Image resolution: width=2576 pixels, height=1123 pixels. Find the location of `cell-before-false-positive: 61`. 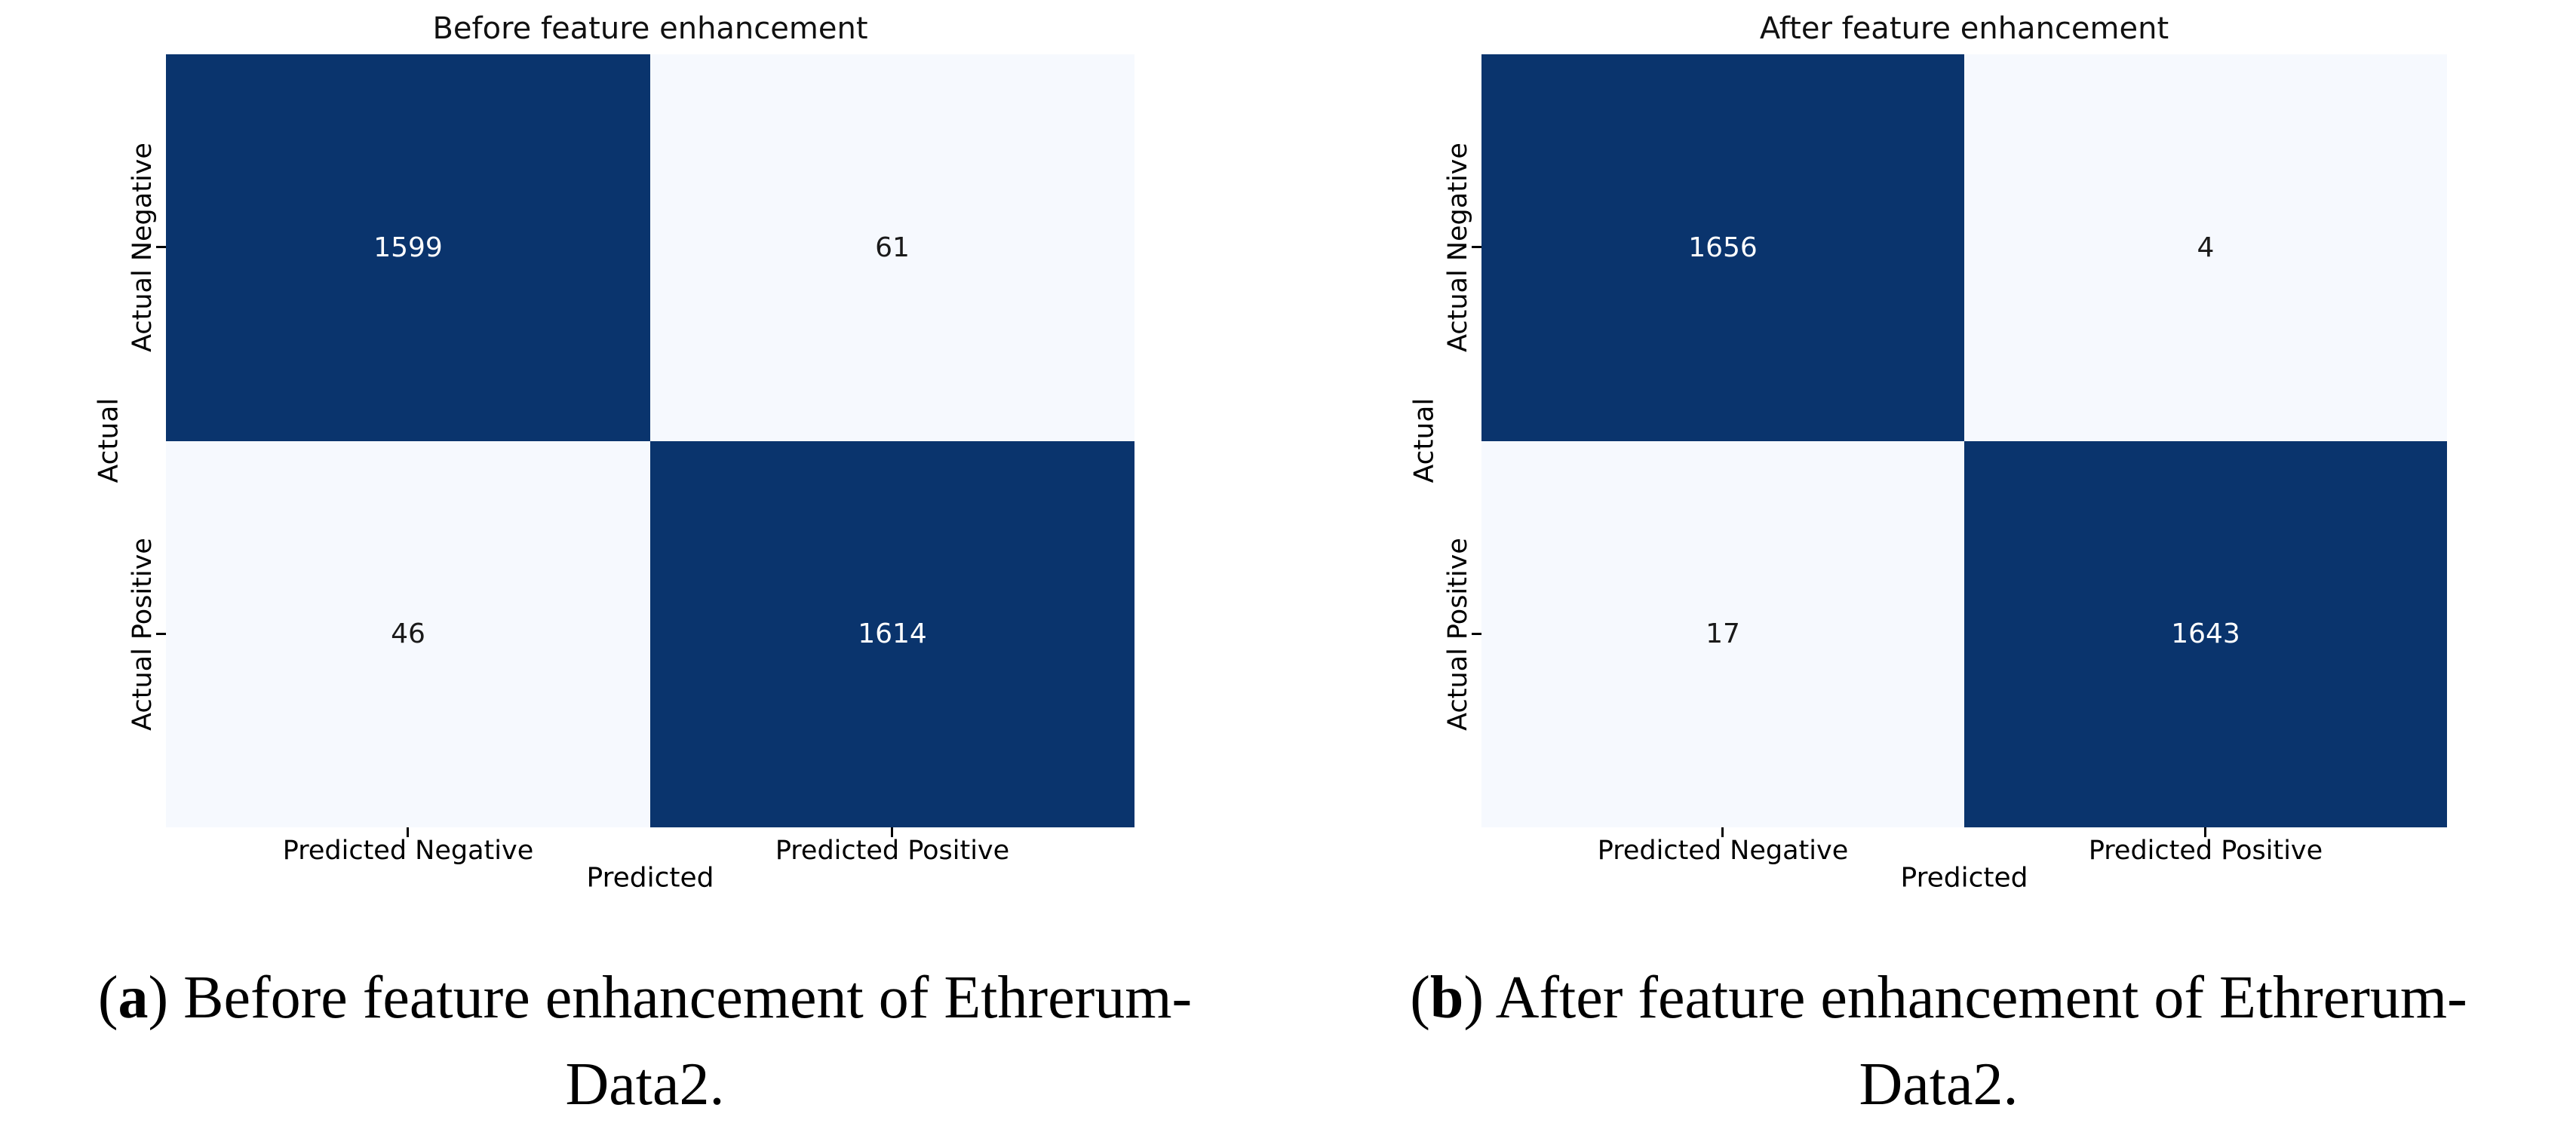

cell-before-false-positive: 61 is located at coordinates (892, 248).